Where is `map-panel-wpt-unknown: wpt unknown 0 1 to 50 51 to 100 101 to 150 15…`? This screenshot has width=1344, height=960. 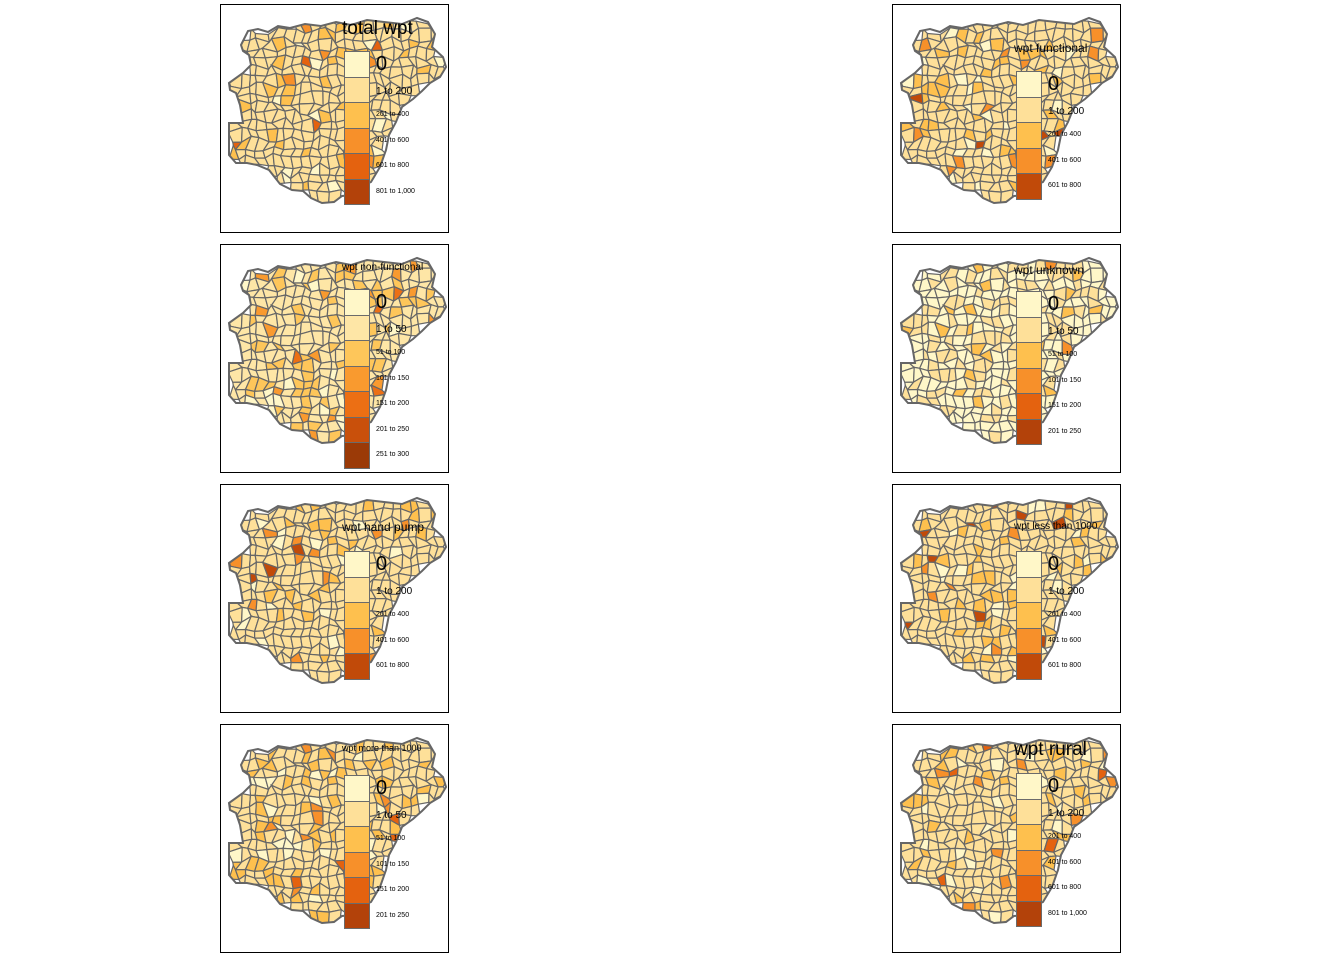 map-panel-wpt-unknown: wpt unknown 0 1 to 50 51 to 100 101 to 150 15… is located at coordinates (1006, 358).